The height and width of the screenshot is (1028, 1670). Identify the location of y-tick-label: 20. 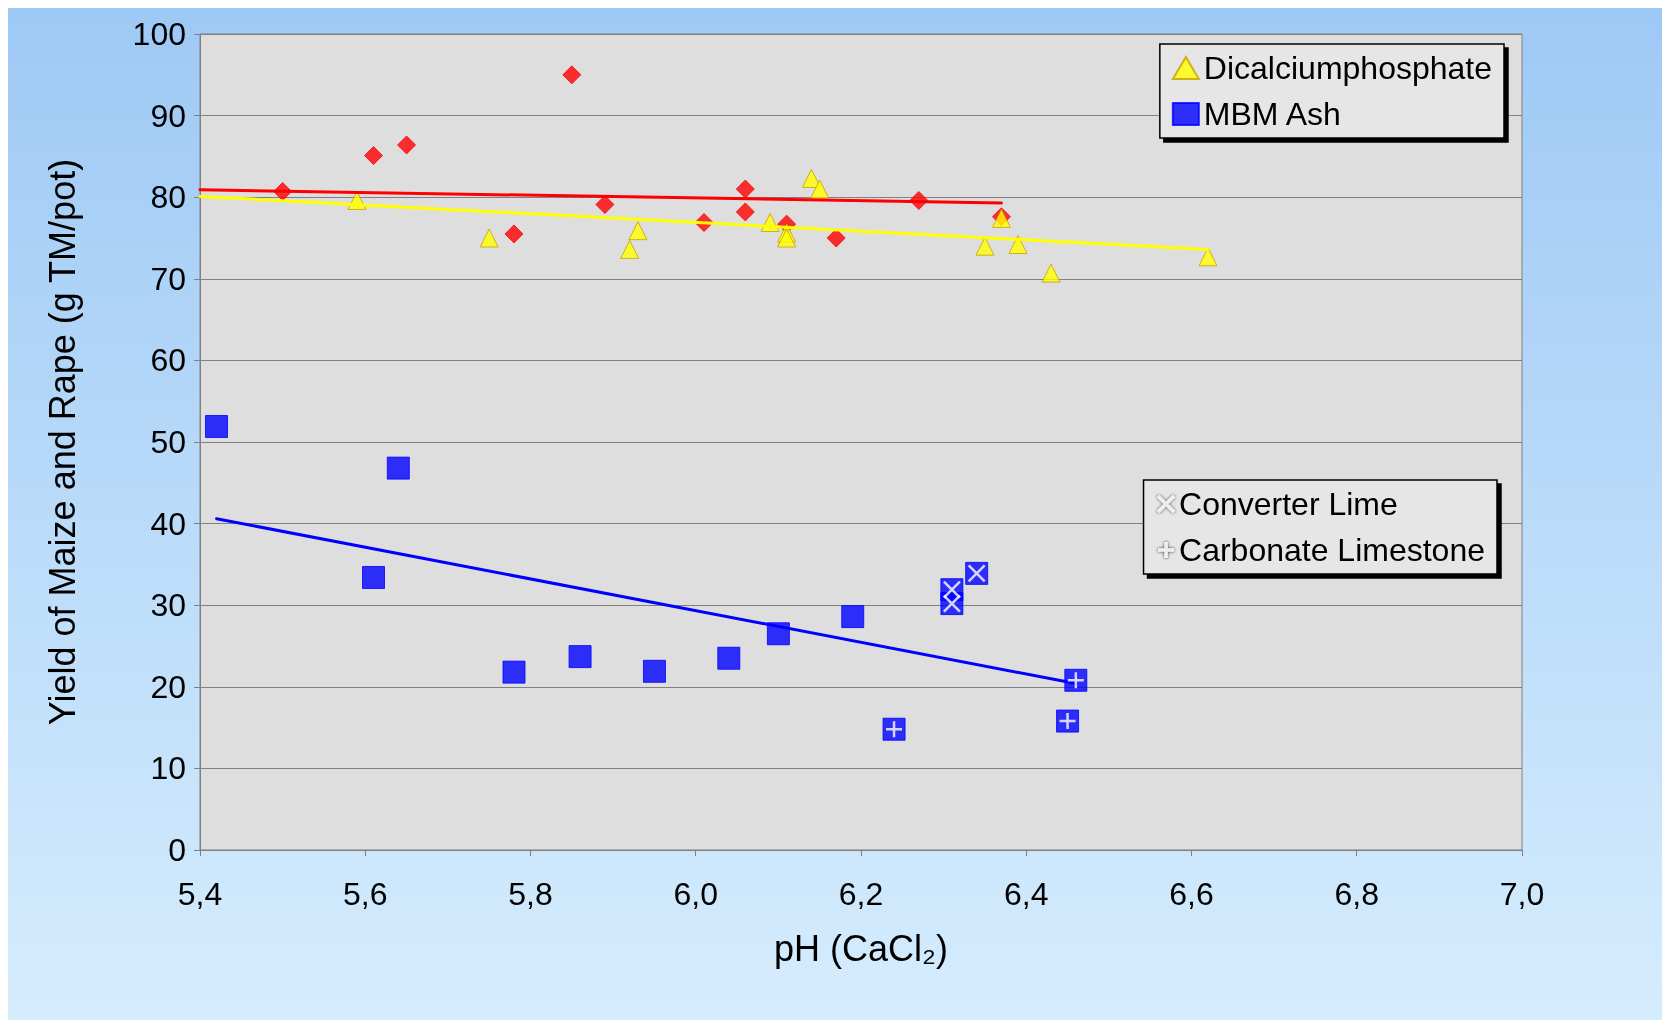
(168, 686).